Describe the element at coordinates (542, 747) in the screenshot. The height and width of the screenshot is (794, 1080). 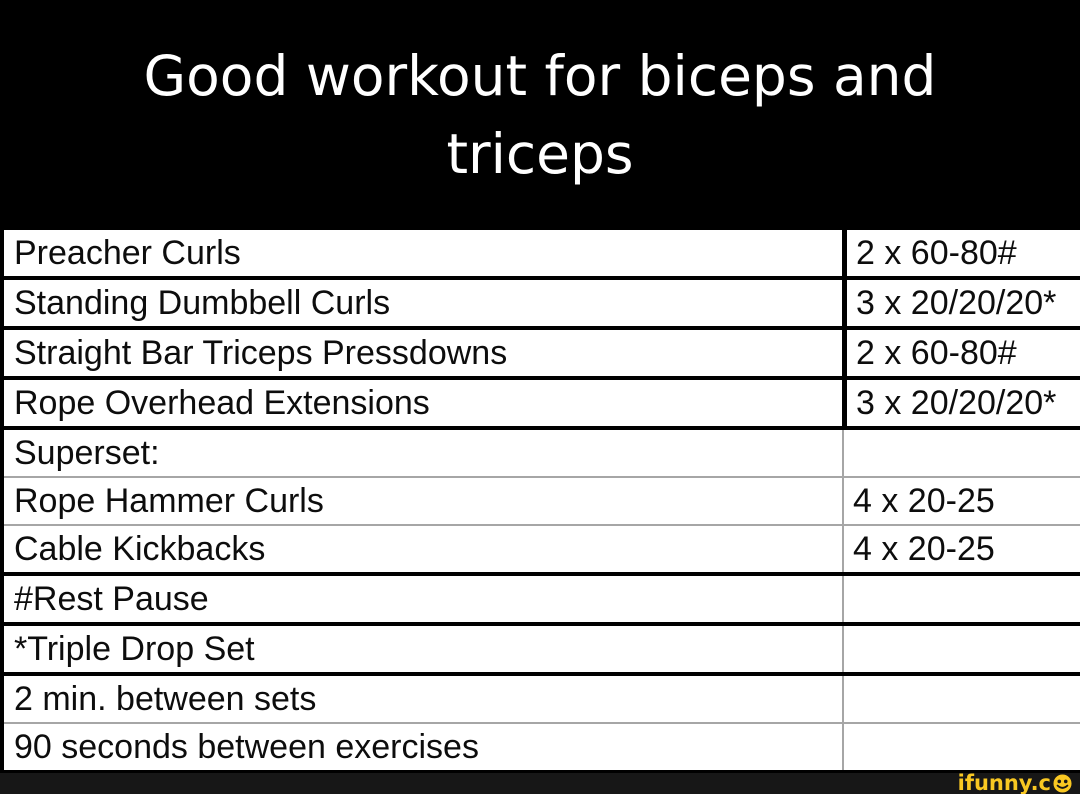
I see `table-row: 90 seconds between exercises` at that location.